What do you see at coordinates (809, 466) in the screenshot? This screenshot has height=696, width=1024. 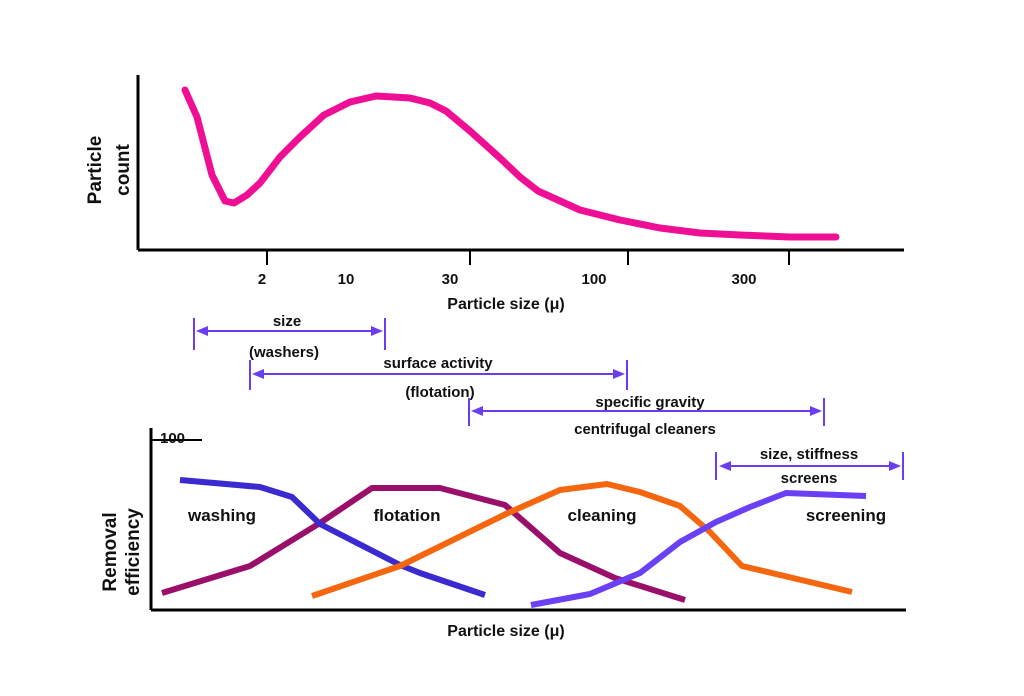 I see `range-size-stiffness-screens` at bounding box center [809, 466].